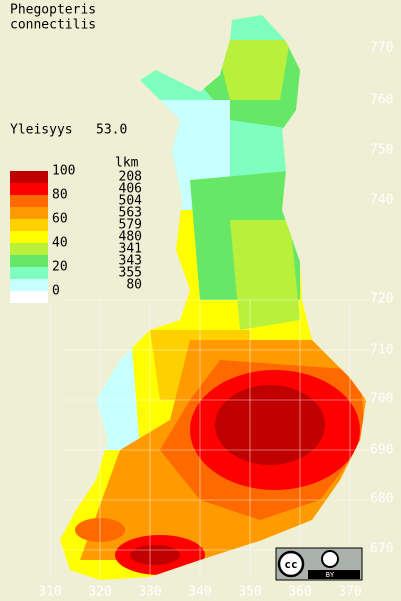  What do you see at coordinates (49, 592) in the screenshot?
I see `x-label: 310` at bounding box center [49, 592].